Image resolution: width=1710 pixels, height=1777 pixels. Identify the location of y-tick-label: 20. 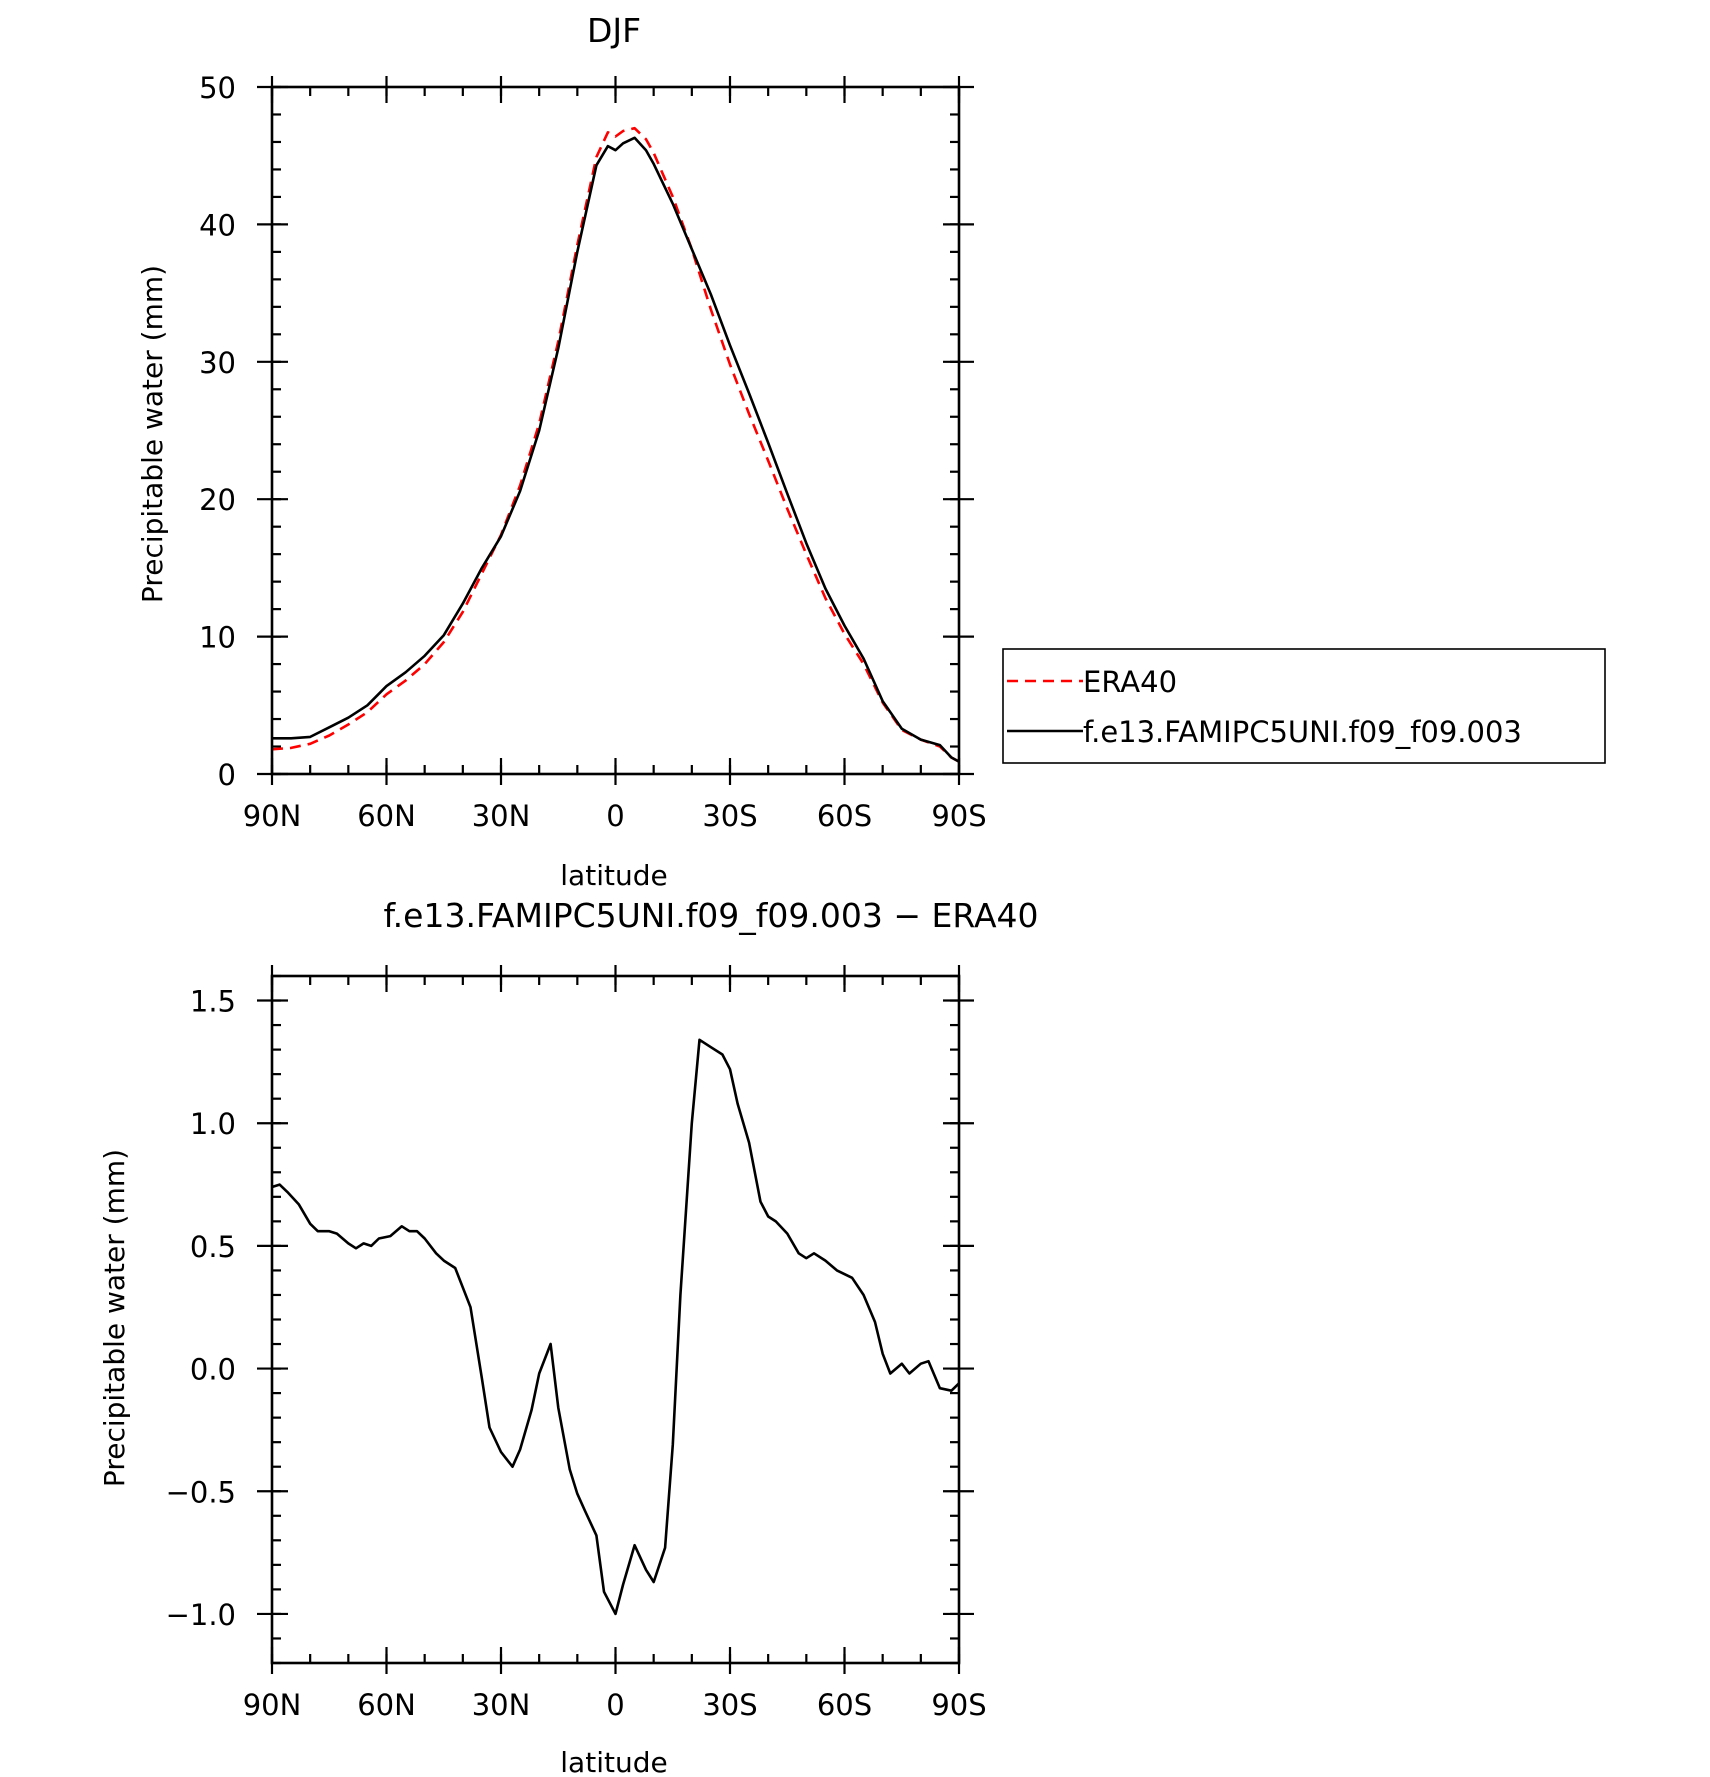
(217, 500).